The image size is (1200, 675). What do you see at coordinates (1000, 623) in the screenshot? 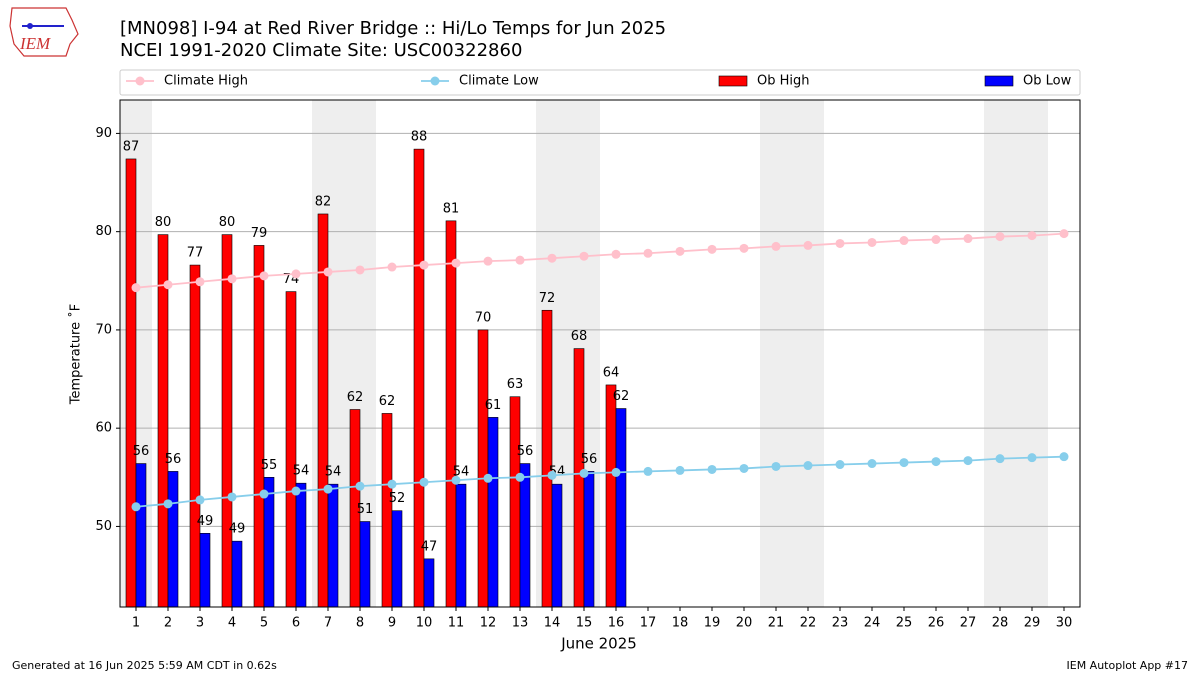
I see `x-tick-label: 28` at bounding box center [1000, 623].